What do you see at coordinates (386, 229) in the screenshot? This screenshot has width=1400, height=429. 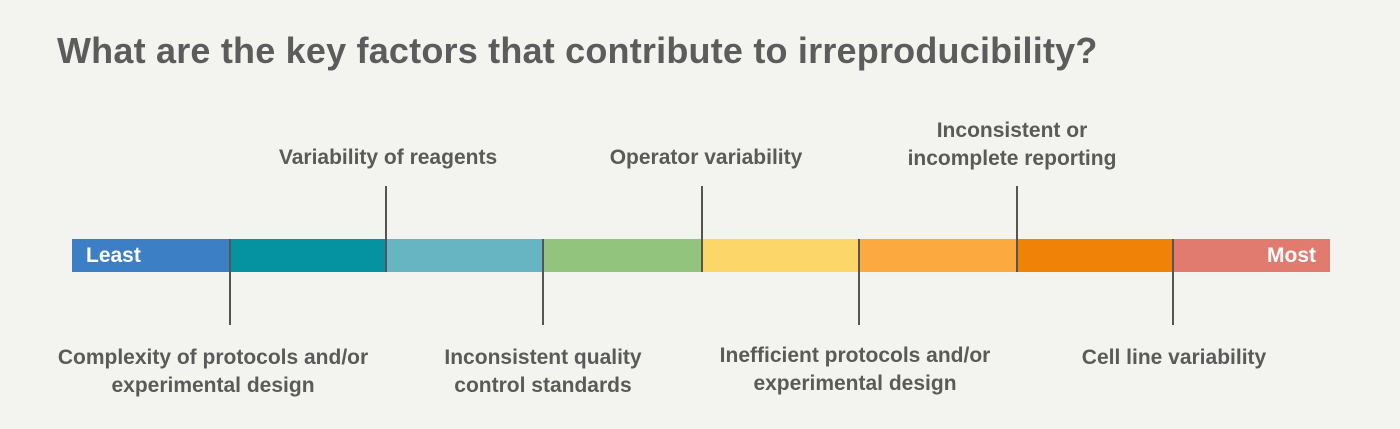 I see `tick-variability-of-reagents` at bounding box center [386, 229].